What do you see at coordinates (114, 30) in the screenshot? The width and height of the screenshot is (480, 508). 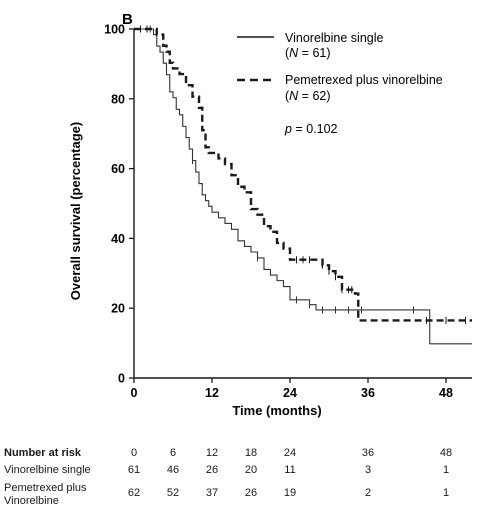 I see `y-tick-label: 100` at bounding box center [114, 30].